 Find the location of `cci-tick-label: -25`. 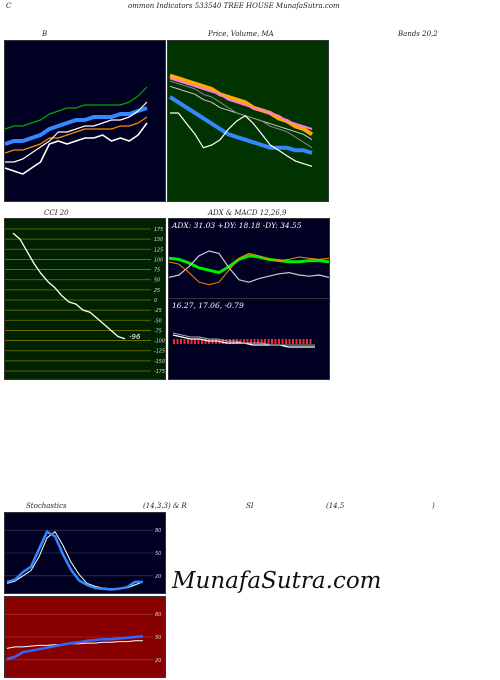

cci-tick-label: -25 is located at coordinates (158, 311).